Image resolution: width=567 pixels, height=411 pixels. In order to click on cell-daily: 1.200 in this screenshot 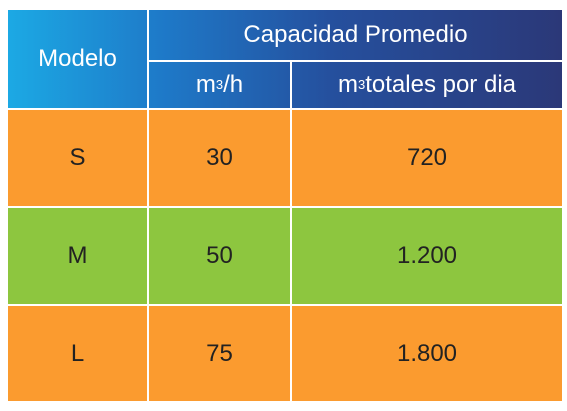, I will do `click(427, 255)`.